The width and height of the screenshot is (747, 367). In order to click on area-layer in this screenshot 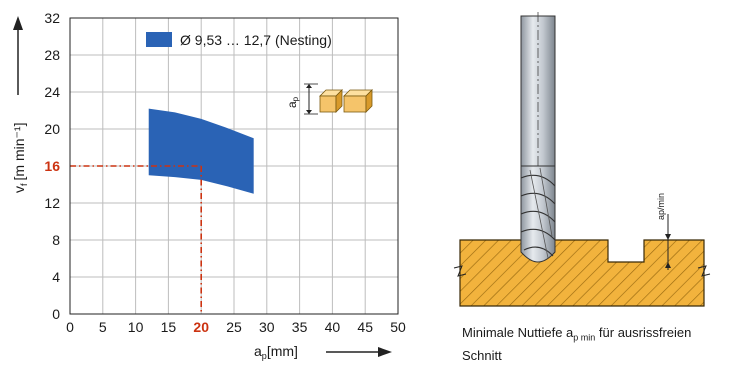, I will do `click(201, 151)`.